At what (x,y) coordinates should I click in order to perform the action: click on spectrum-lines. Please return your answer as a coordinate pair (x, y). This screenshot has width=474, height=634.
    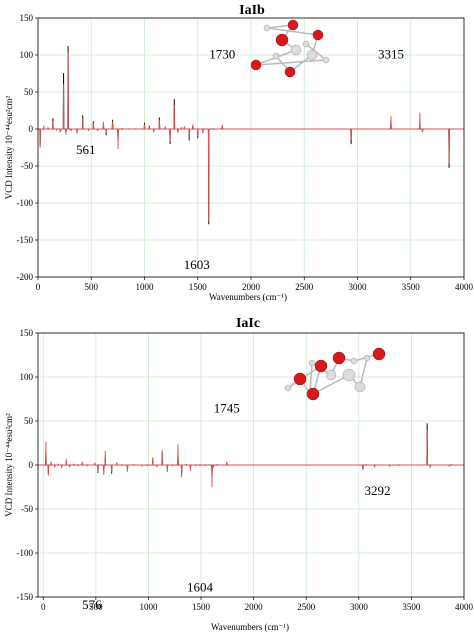
    Looking at the image, I should click on (251, 455).